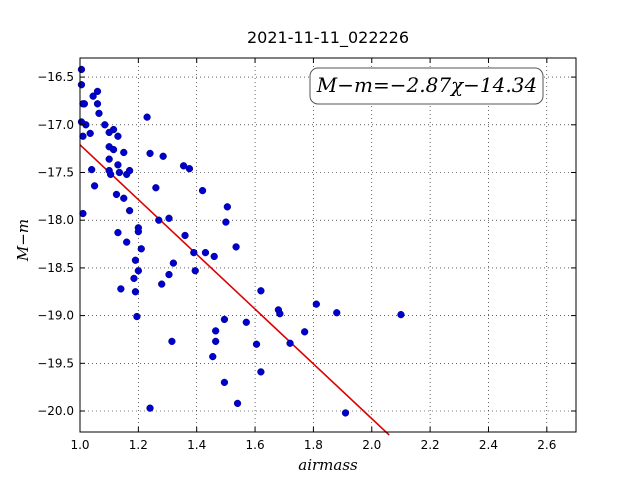 Image resolution: width=640 pixels, height=480 pixels. I want to click on y-tick-label: −16.5, so click(55, 77).